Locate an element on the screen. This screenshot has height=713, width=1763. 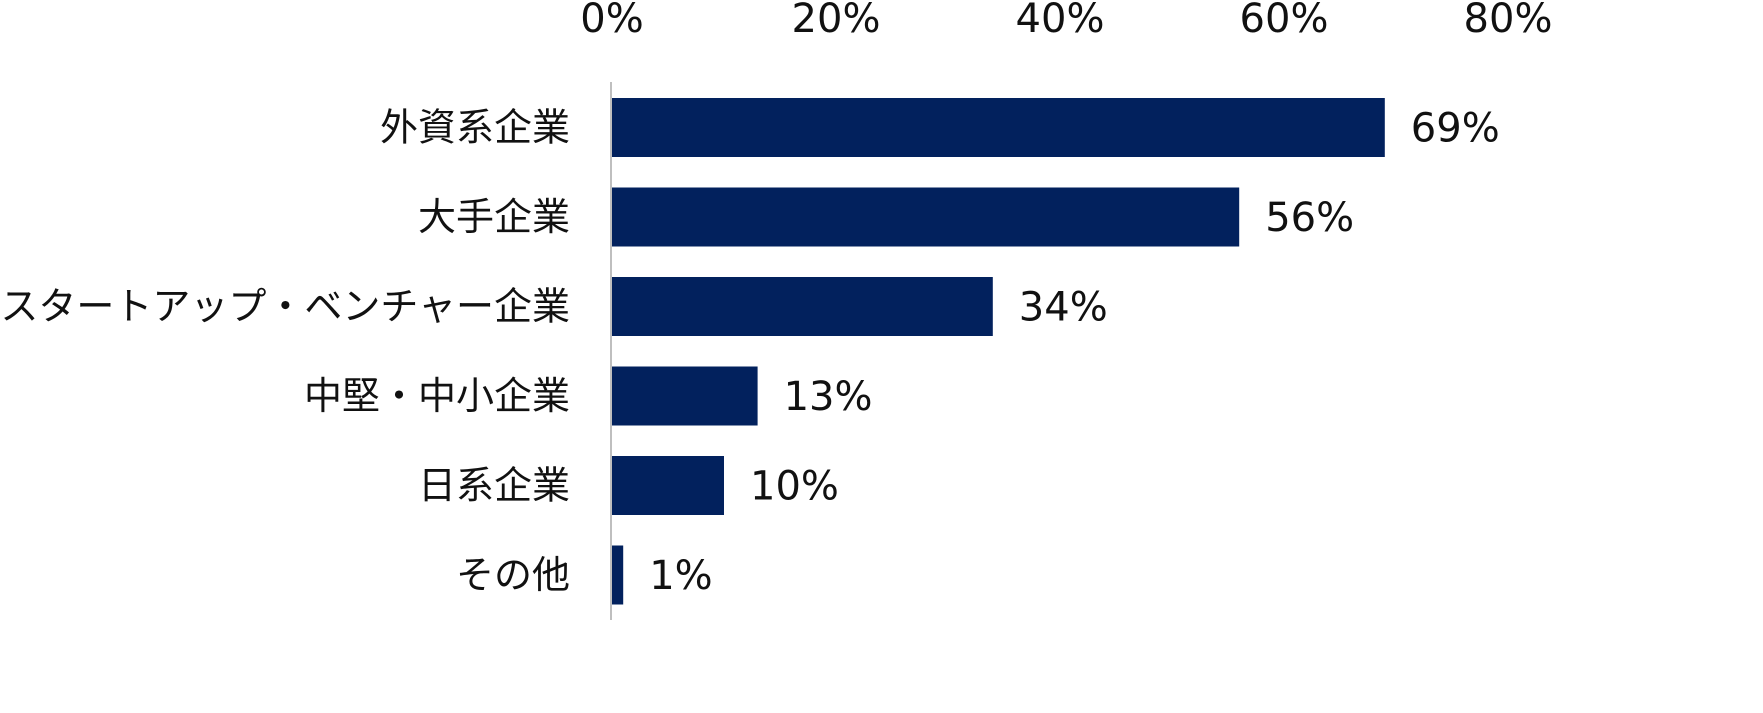
category-label: 中堅・中小企業 is located at coordinates (437, 396).